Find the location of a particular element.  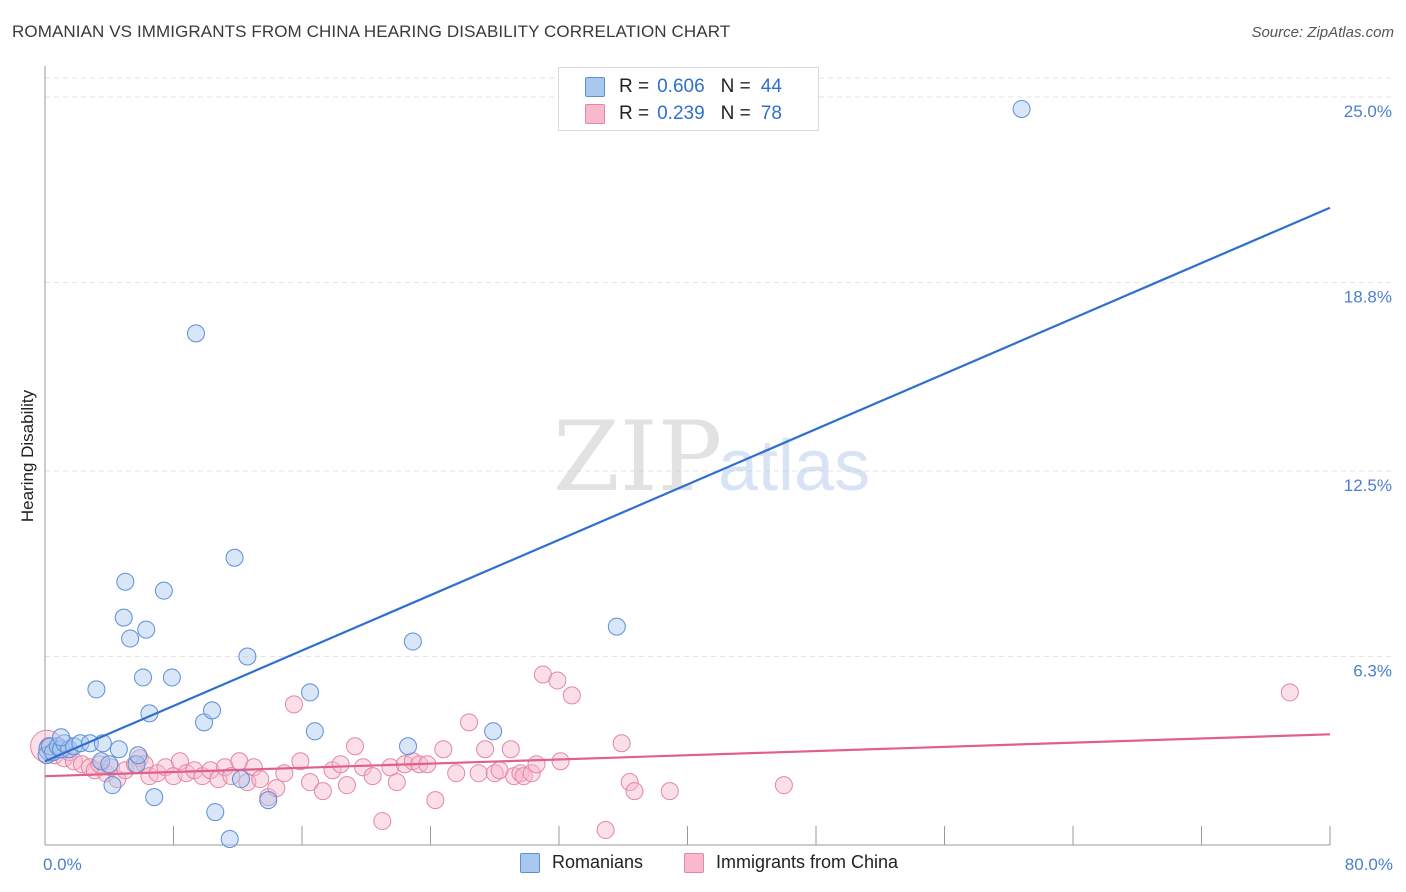

correlation-legend: R = 0.606 N = 44 R = 0.239 N = 78 is located at coordinates (688, 99).